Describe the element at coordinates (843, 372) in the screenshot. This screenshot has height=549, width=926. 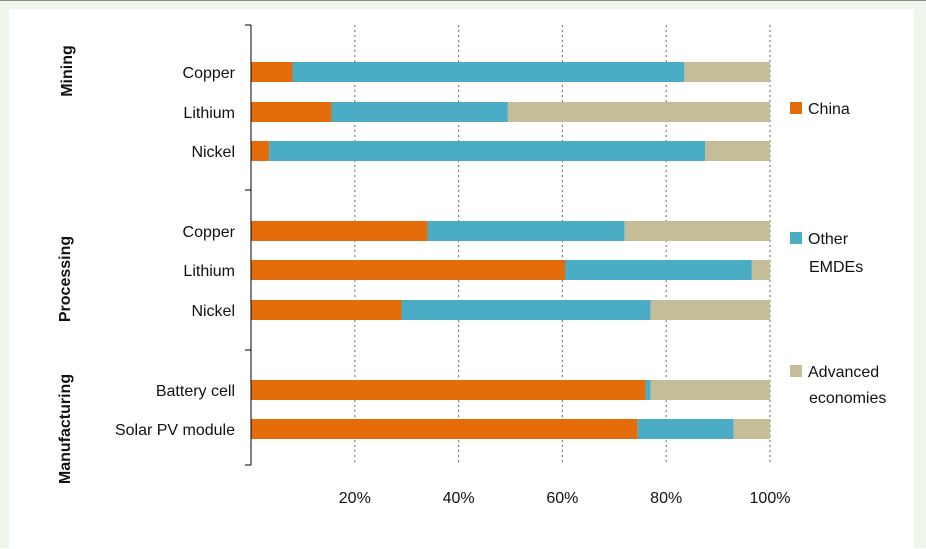
I see `legend-label: Advanced` at that location.